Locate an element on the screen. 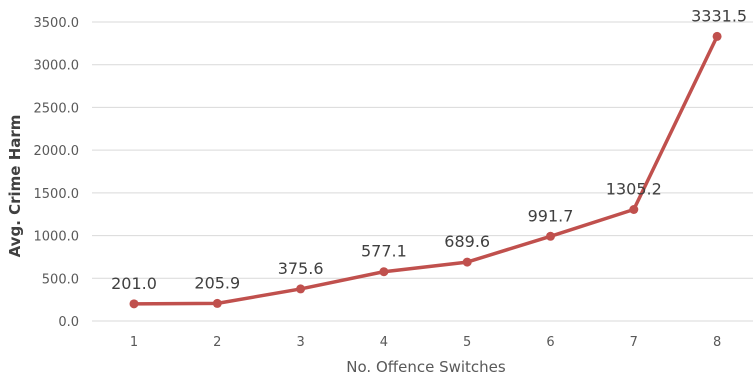 Image resolution: width=753 pixels, height=380 pixels. x-tick-label: 4 is located at coordinates (384, 342).